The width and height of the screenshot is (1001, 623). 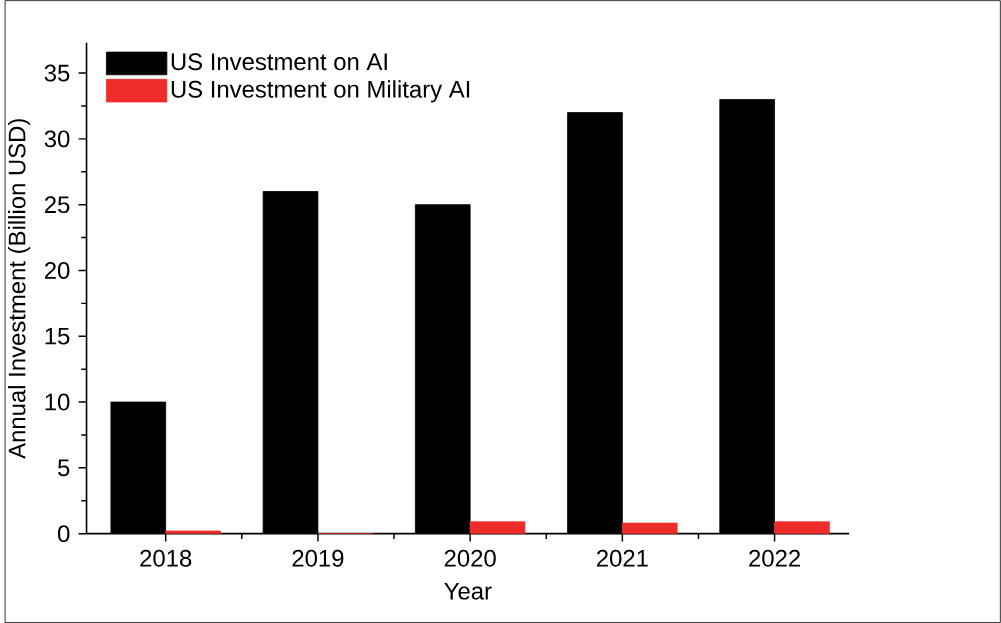 What do you see at coordinates (63, 533) in the screenshot?
I see `y-tick-label: 0` at bounding box center [63, 533].